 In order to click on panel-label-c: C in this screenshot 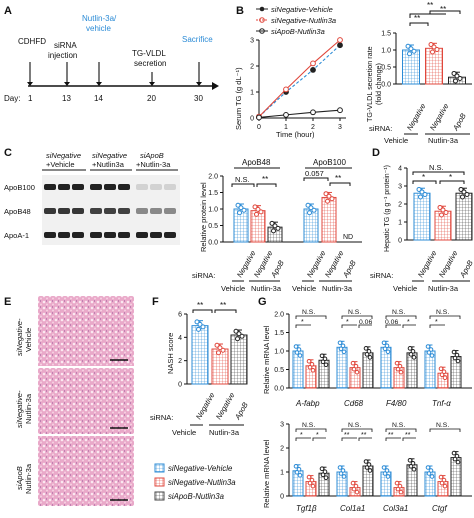, I will do `click(8, 153)`.